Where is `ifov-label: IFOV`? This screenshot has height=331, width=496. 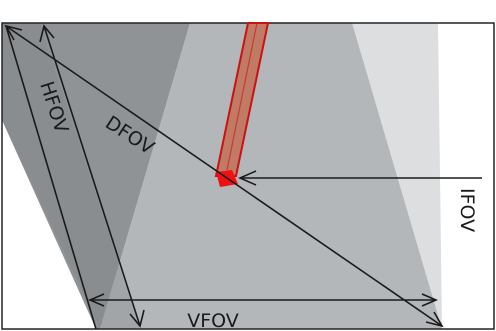 ifov-label: IFOV is located at coordinates (467, 210).